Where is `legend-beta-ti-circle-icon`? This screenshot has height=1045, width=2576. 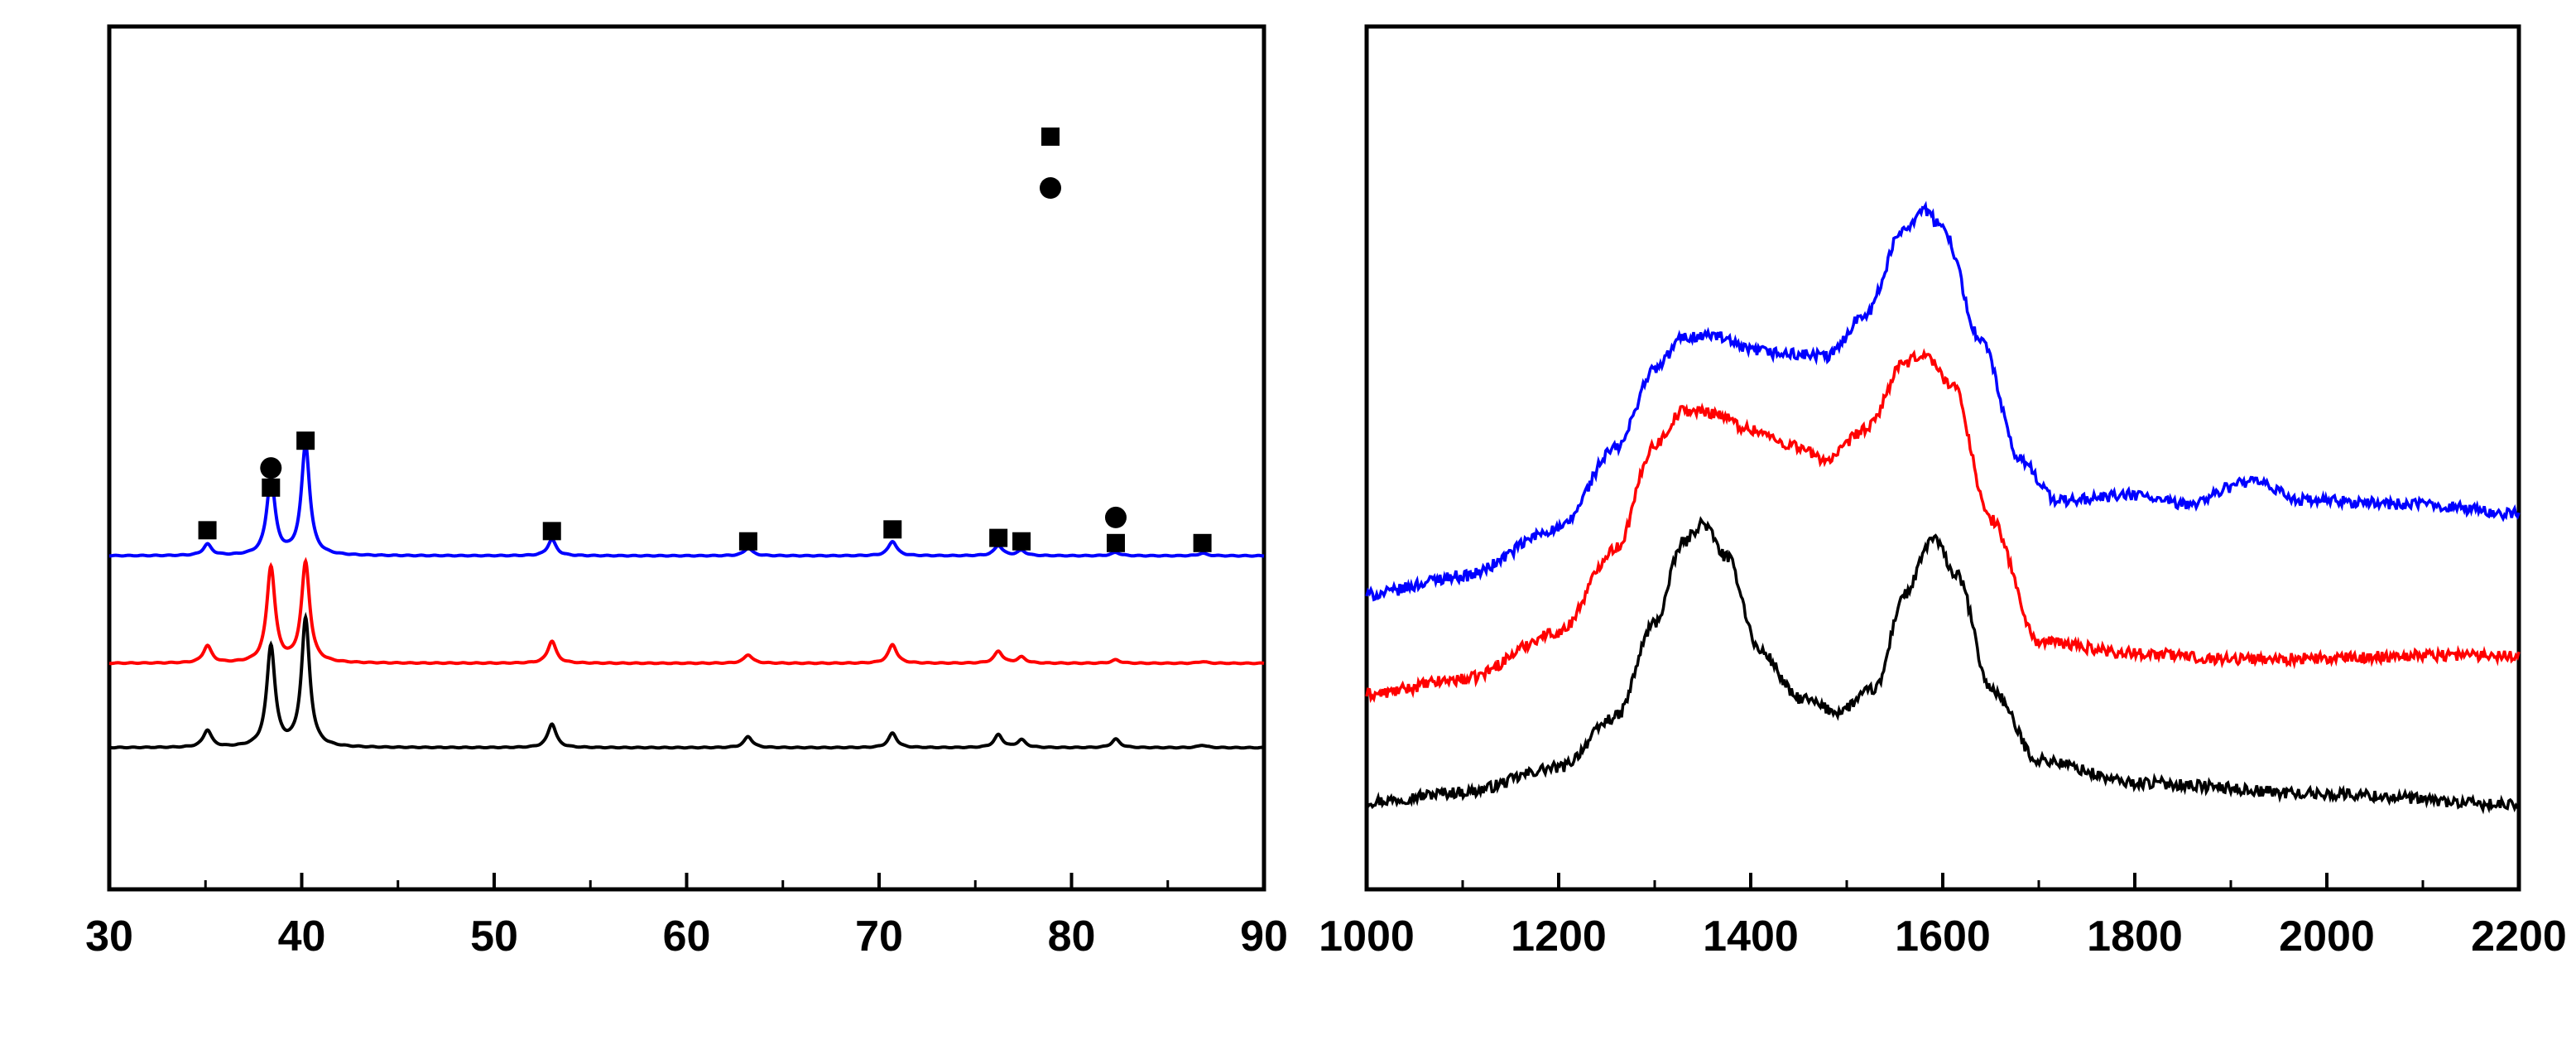 legend-beta-ti-circle-icon is located at coordinates (1050, 188).